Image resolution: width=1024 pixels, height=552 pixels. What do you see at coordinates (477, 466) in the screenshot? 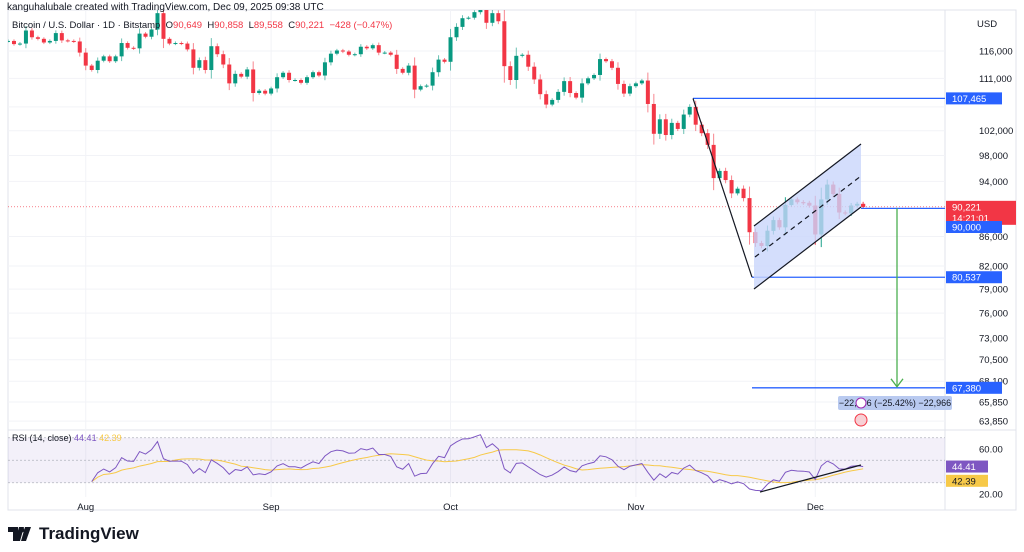
I see `rsi-ma-line` at bounding box center [477, 466].